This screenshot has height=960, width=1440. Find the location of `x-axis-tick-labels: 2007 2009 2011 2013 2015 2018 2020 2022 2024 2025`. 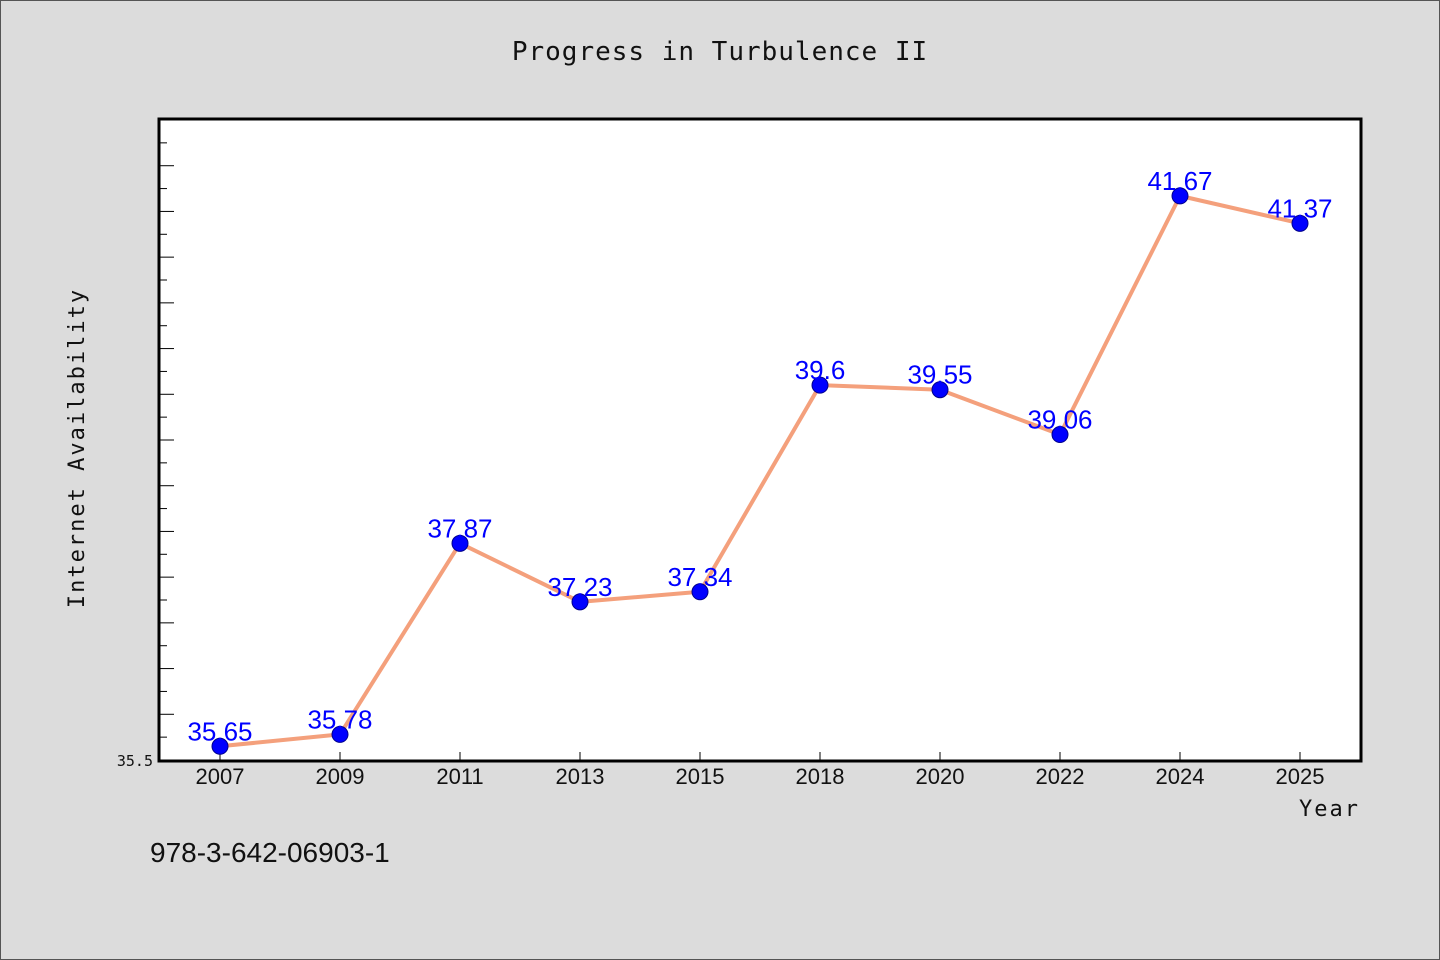

x-axis-tick-labels: 2007 2009 2011 2013 2015 2018 2020 2022 2024 2025 is located at coordinates (760, 776).